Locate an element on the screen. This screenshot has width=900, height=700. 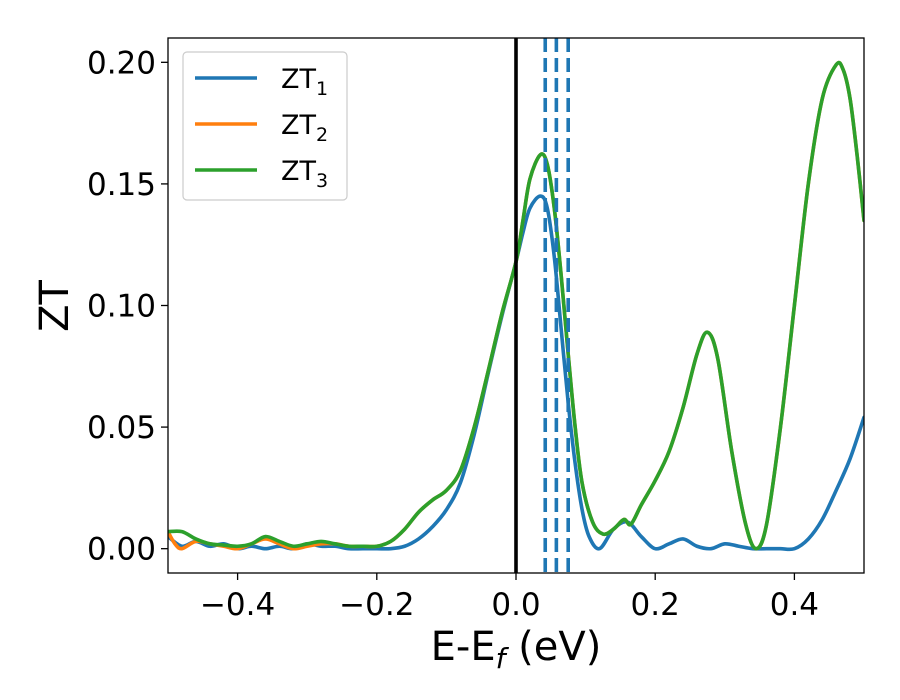
x-axis: −0.4 −0.2 0.0 0.2 0.4 is located at coordinates (509, 598).